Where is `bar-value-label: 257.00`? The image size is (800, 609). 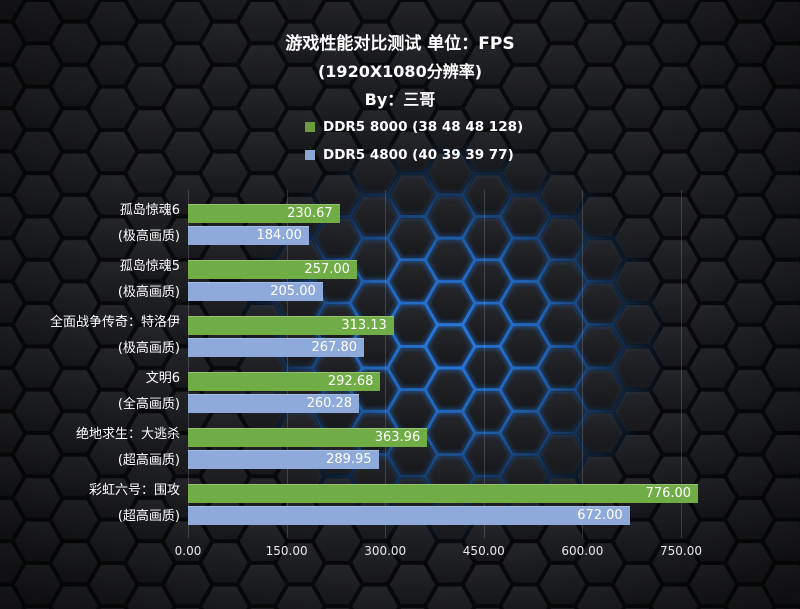
bar-value-label: 257.00 is located at coordinates (327, 269).